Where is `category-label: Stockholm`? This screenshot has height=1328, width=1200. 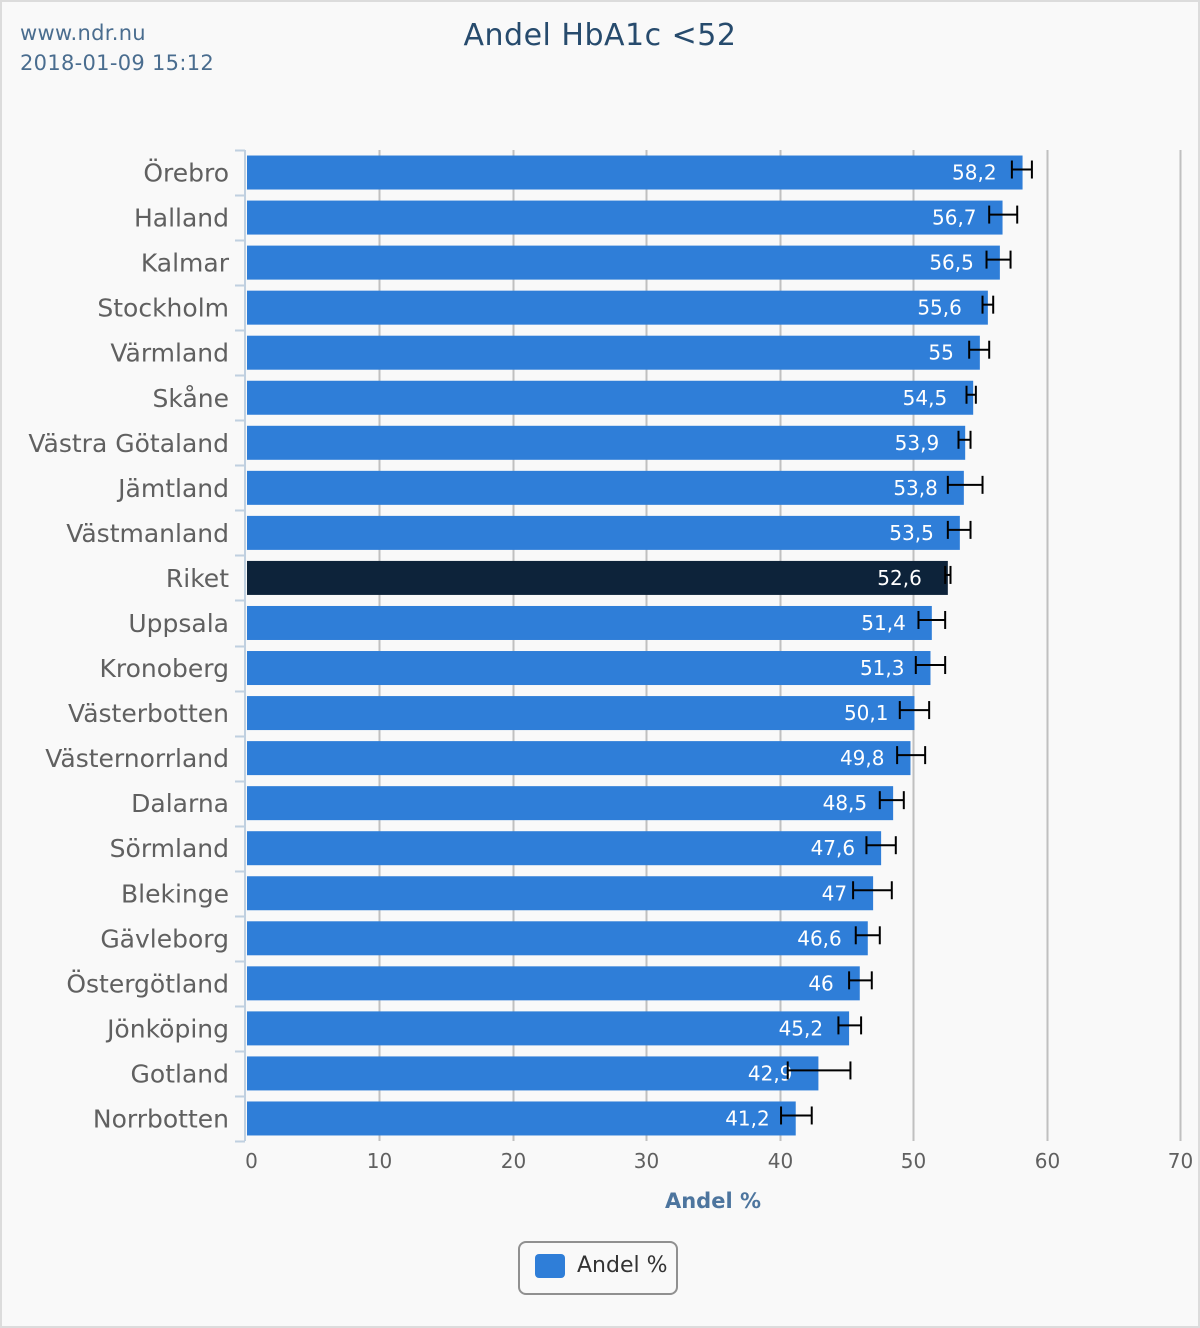
category-label: Stockholm is located at coordinates (163, 308).